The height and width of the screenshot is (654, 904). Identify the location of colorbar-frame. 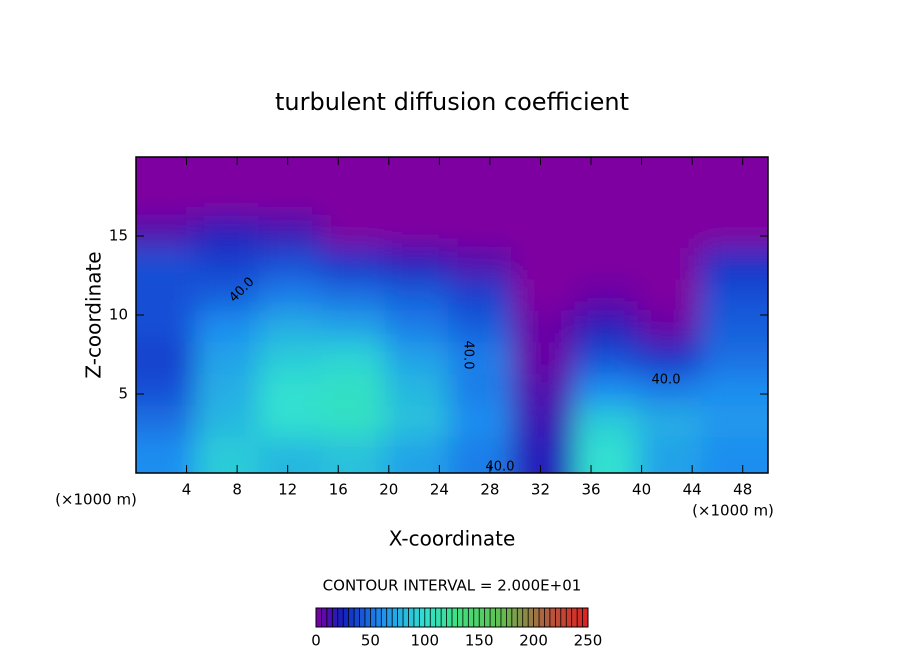
(452, 617).